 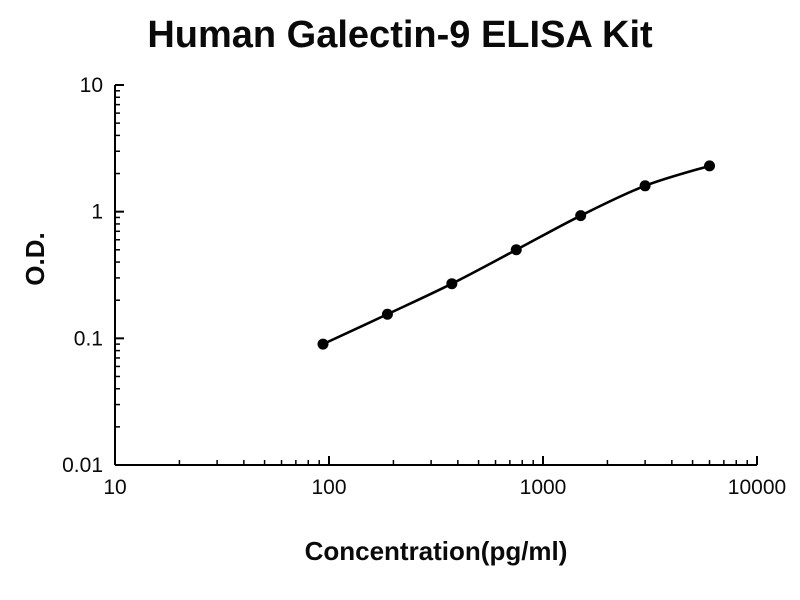 What do you see at coordinates (543, 487) in the screenshot?
I see `x-tick-label: 1000` at bounding box center [543, 487].